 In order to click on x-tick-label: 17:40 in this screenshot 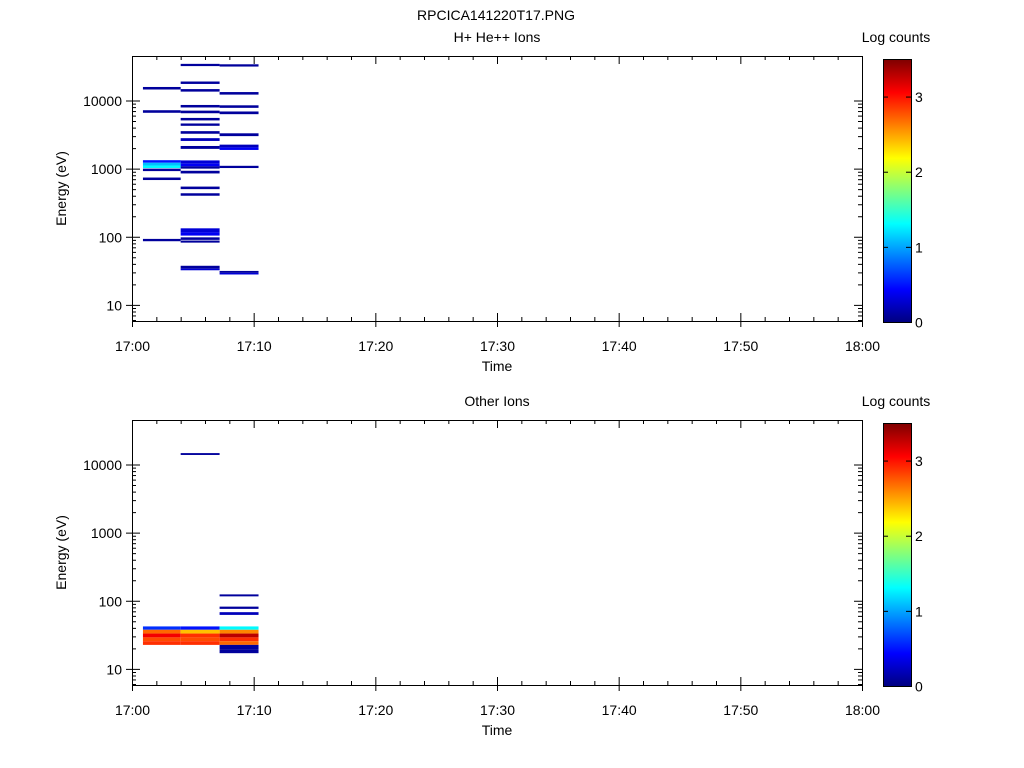, I will do `click(619, 346)`.